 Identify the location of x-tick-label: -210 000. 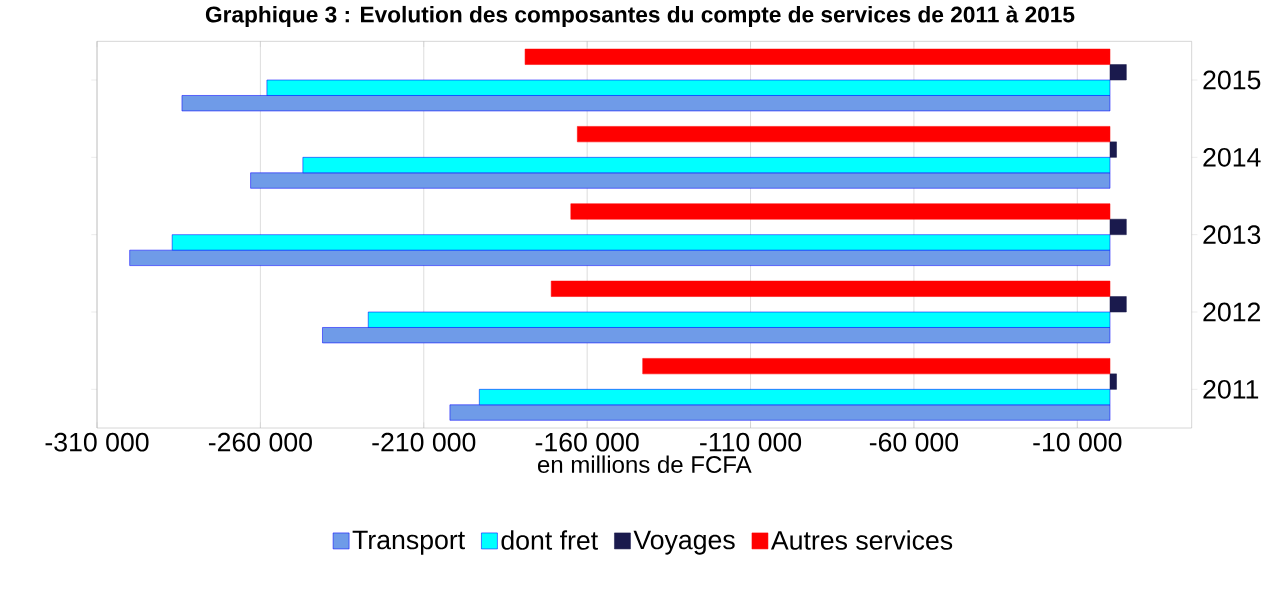
(424, 442).